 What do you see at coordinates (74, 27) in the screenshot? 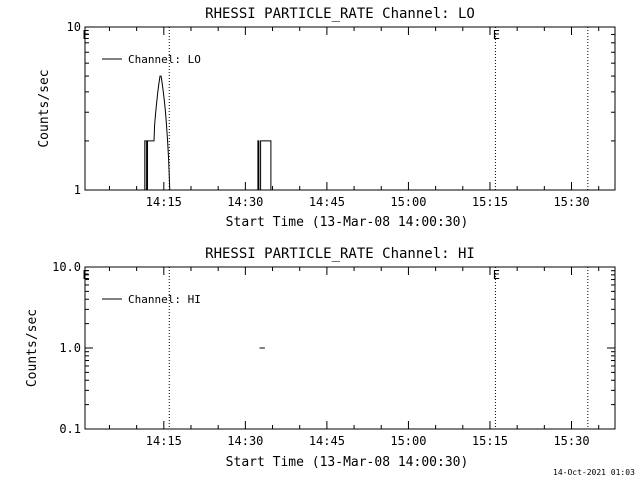
I see `y-tick-label: 10` at bounding box center [74, 27].